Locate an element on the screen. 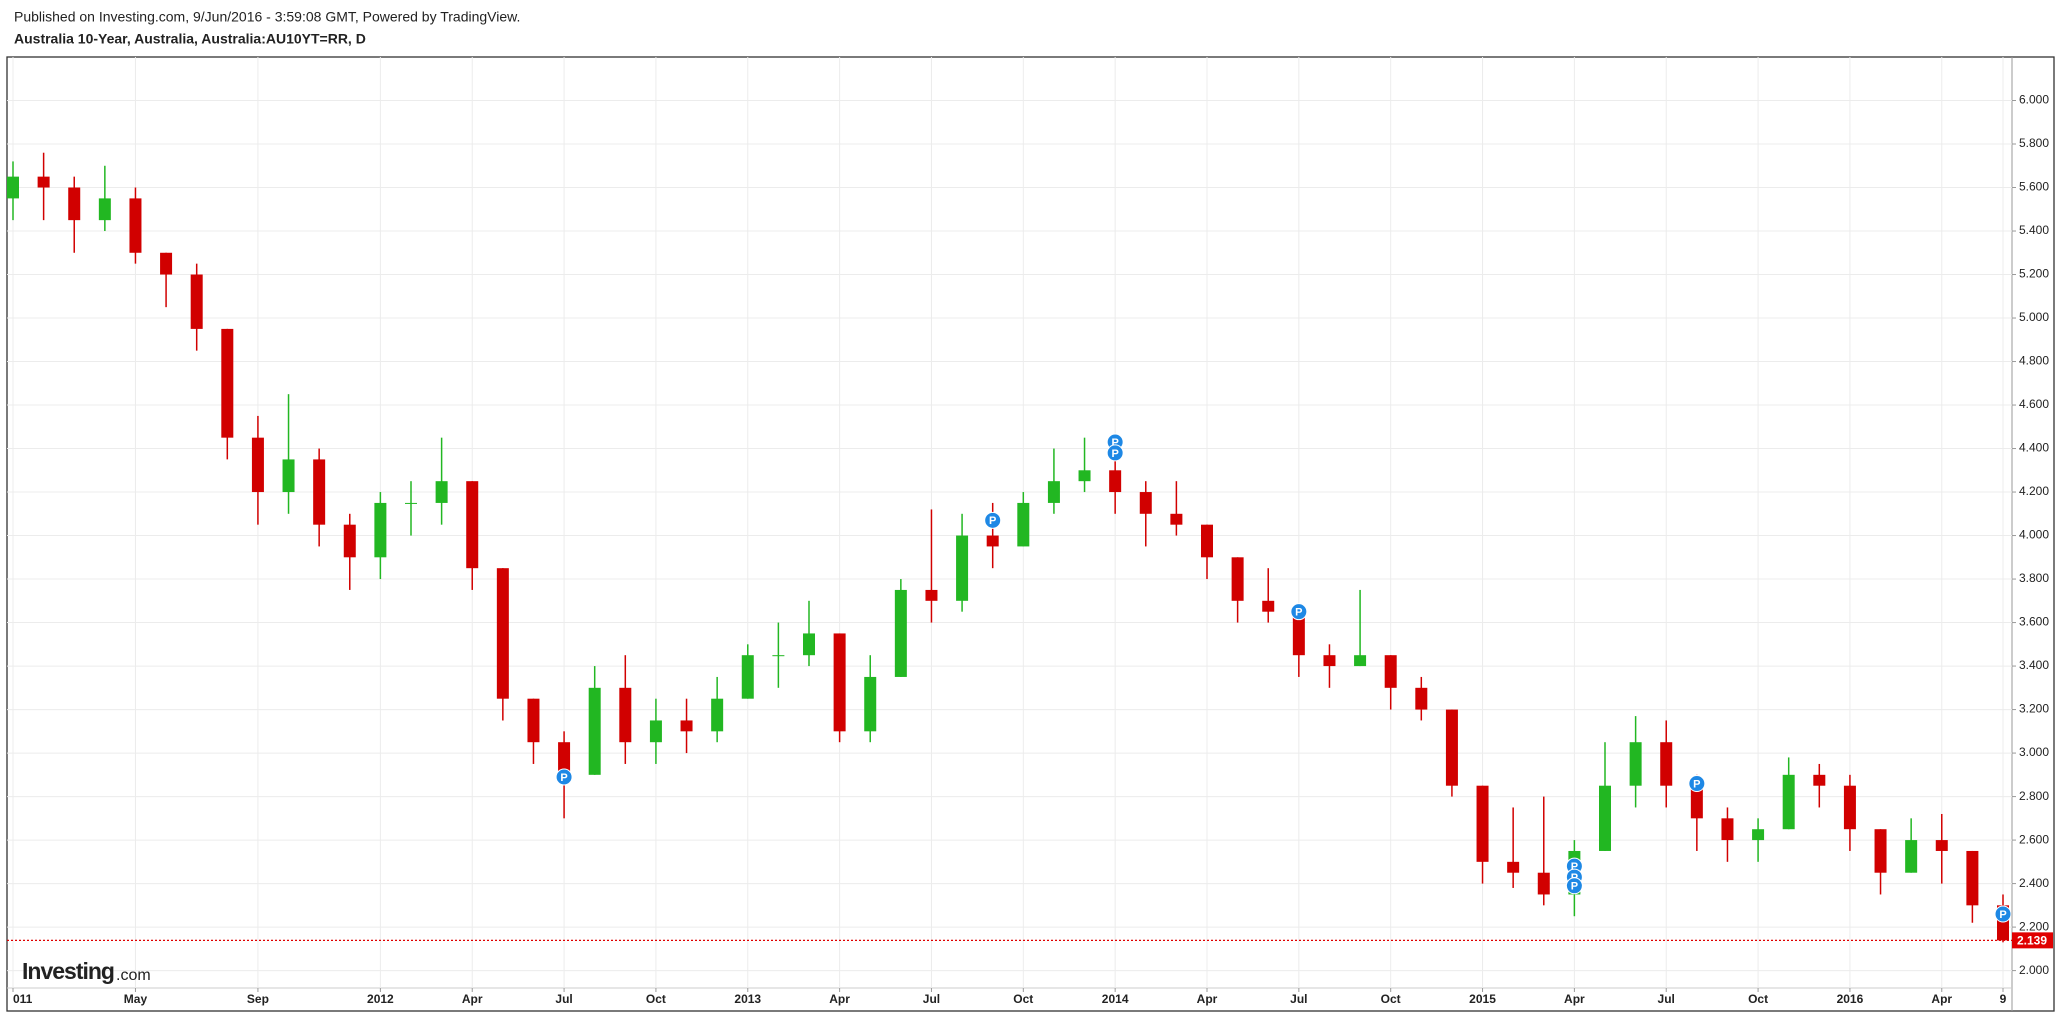  y-tick-label: 2.000 is located at coordinates (2034, 970).